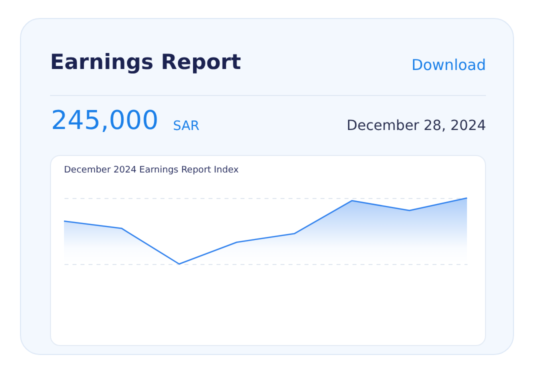 This screenshot has height=375, width=536. Describe the element at coordinates (105, 121) in the screenshot. I see `text: 245,000` at that location.